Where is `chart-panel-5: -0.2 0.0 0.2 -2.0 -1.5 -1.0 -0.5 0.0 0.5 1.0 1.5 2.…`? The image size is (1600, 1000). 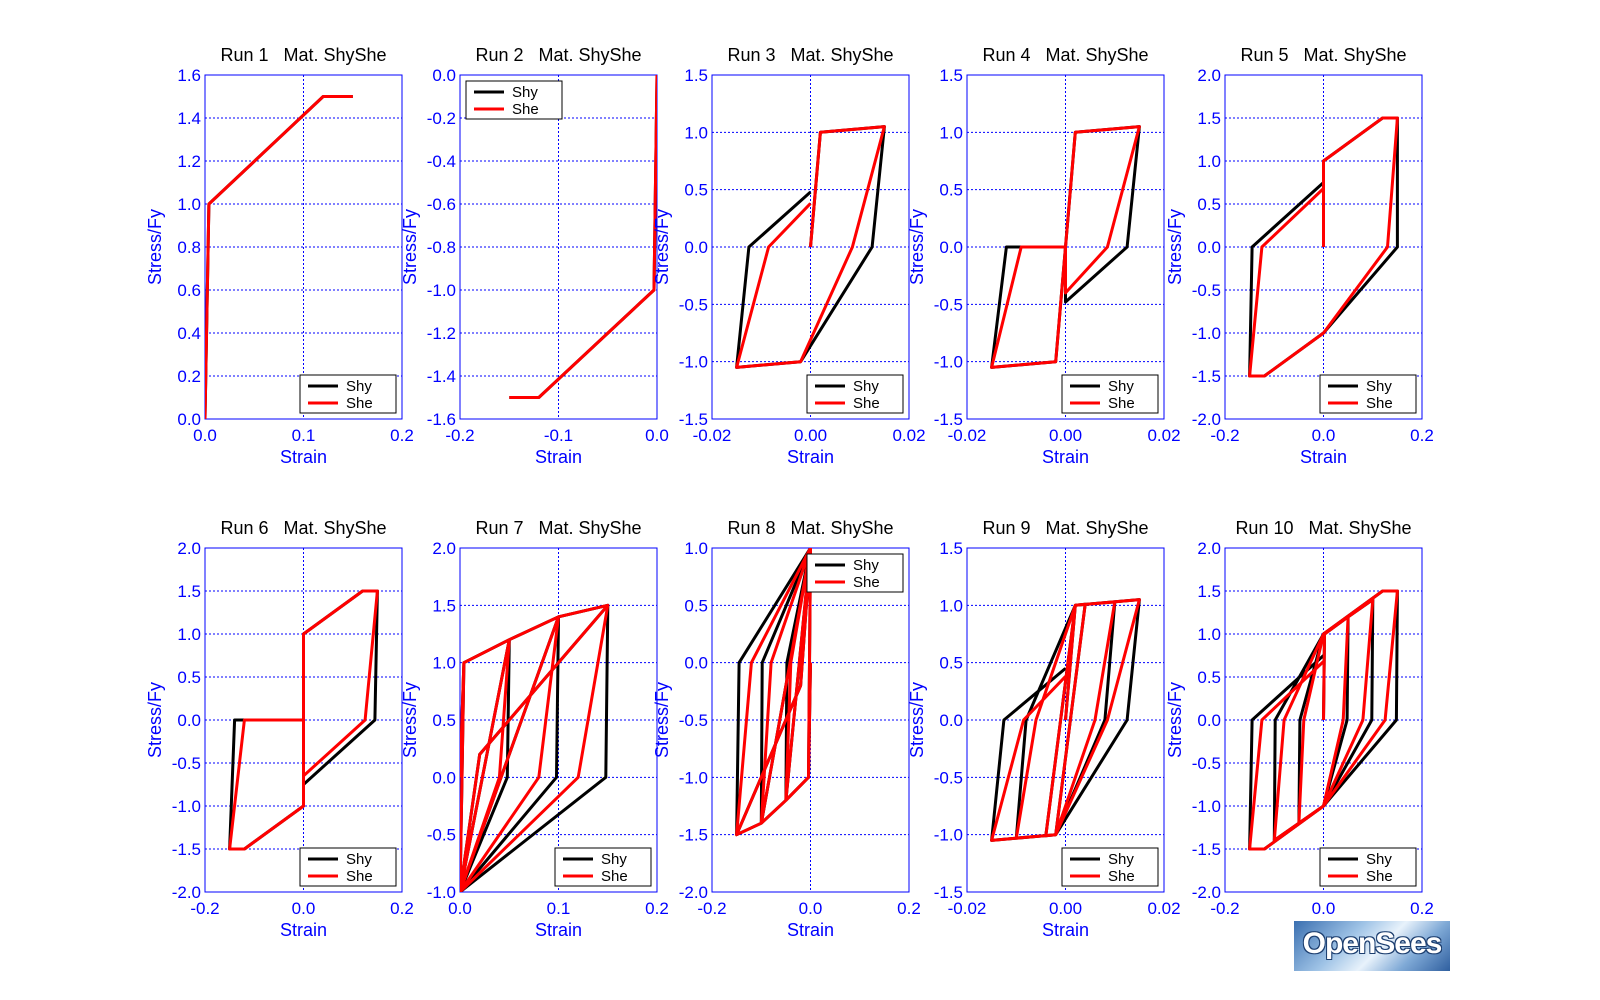
chart-panel-5: -0.2 0.0 0.2 -2.0 -1.5 -1.0 -0.5 0.0 0.5 1.0 1.5 2.… is located at coordinates (1299, 256).